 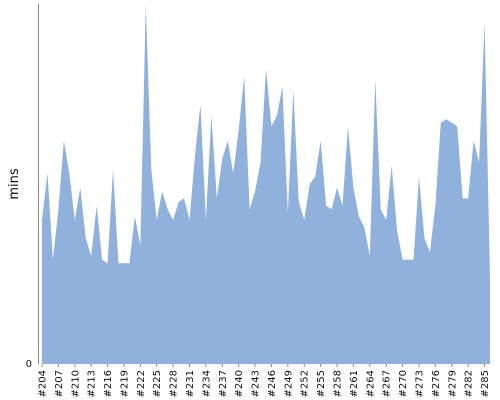 What do you see at coordinates (305, 383) in the screenshot?
I see `x-tick-label: #252` at bounding box center [305, 383].